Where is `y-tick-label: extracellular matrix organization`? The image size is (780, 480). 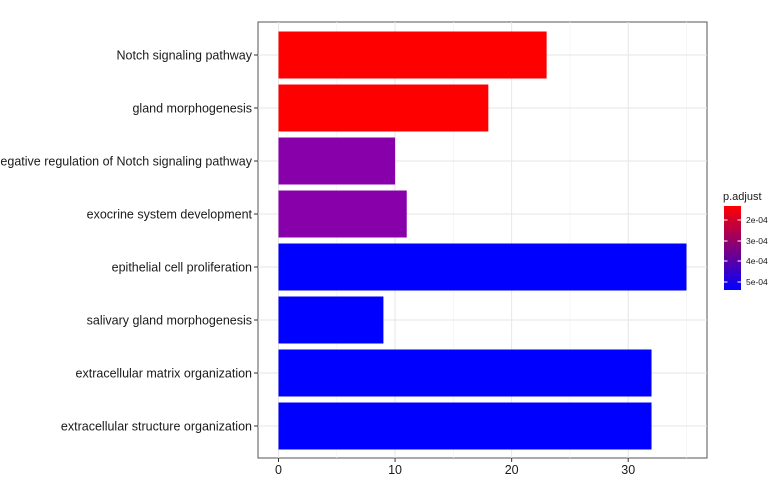 y-tick-label: extracellular matrix organization is located at coordinates (164, 374).